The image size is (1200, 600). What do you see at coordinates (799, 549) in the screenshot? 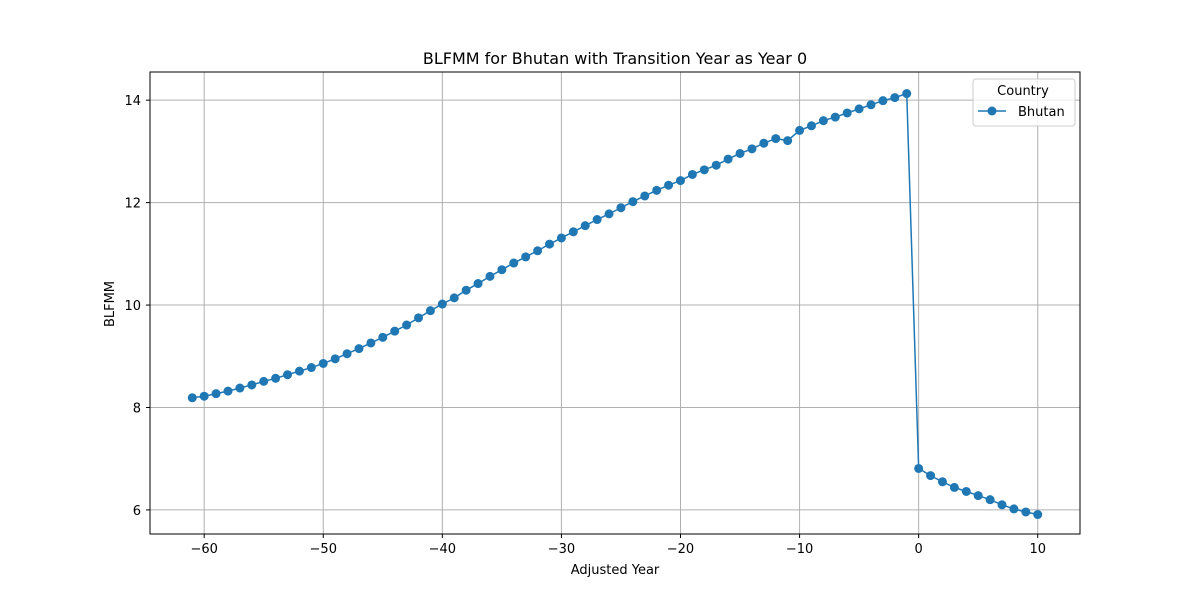
I see `x-tick-label: −10` at bounding box center [799, 549].